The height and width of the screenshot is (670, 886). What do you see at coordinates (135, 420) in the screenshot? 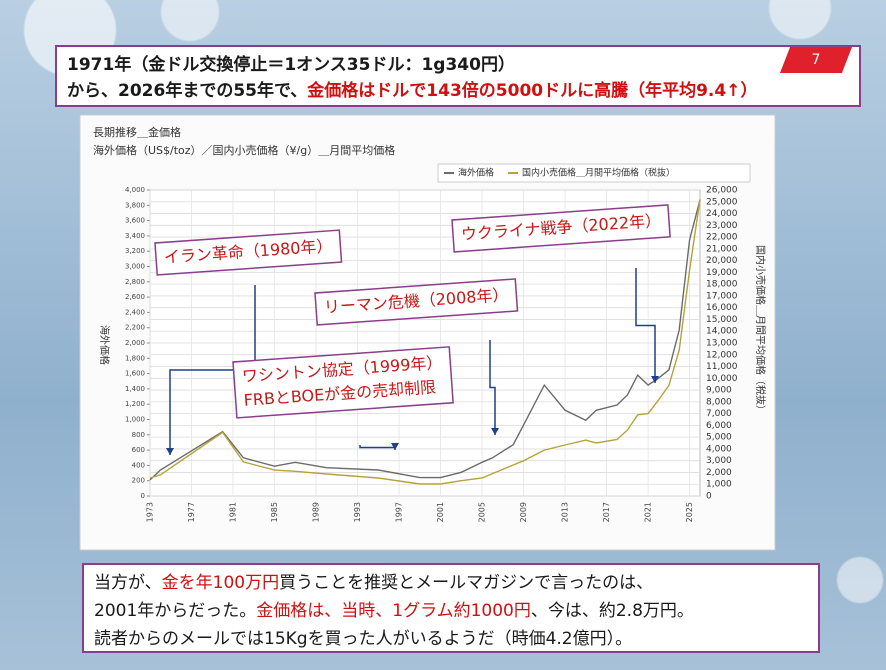
I see `y-tick-label: 1,000` at bounding box center [135, 420].